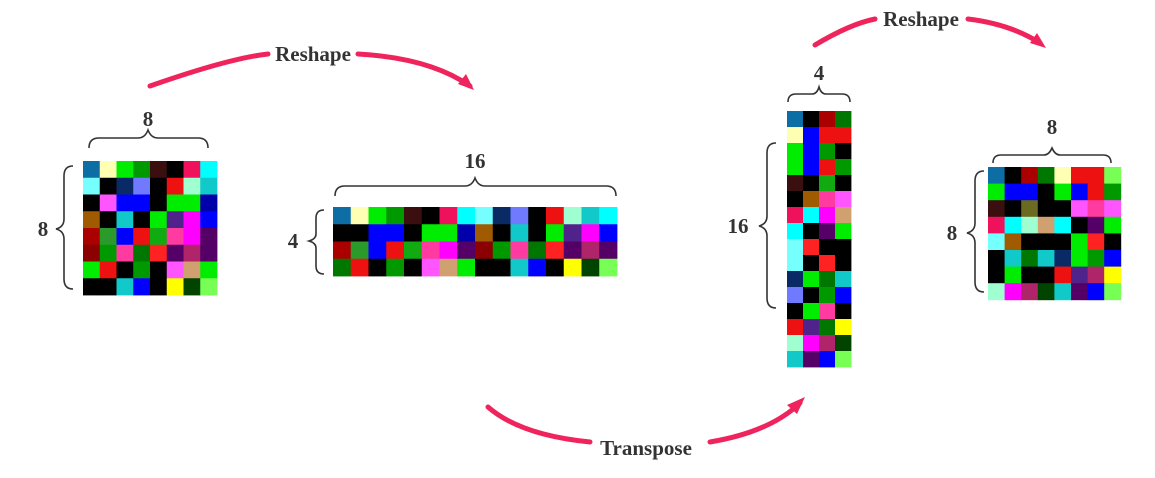 The height and width of the screenshot is (478, 1155). What do you see at coordinates (646, 448) in the screenshot?
I see `transpose-label: Transpose` at bounding box center [646, 448].